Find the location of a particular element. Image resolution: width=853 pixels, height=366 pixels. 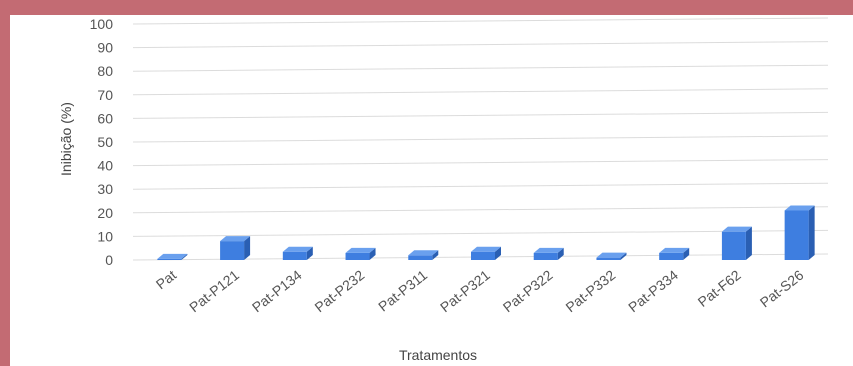

y-tick-label: 30 is located at coordinates (105, 189).